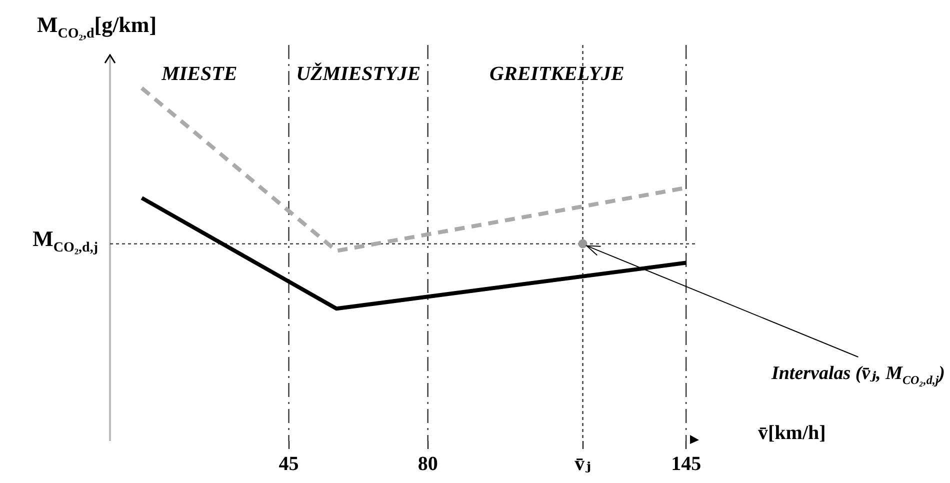 The height and width of the screenshot is (483, 950). I want to click on x-axis-title: v̄[km/h], so click(792, 433).